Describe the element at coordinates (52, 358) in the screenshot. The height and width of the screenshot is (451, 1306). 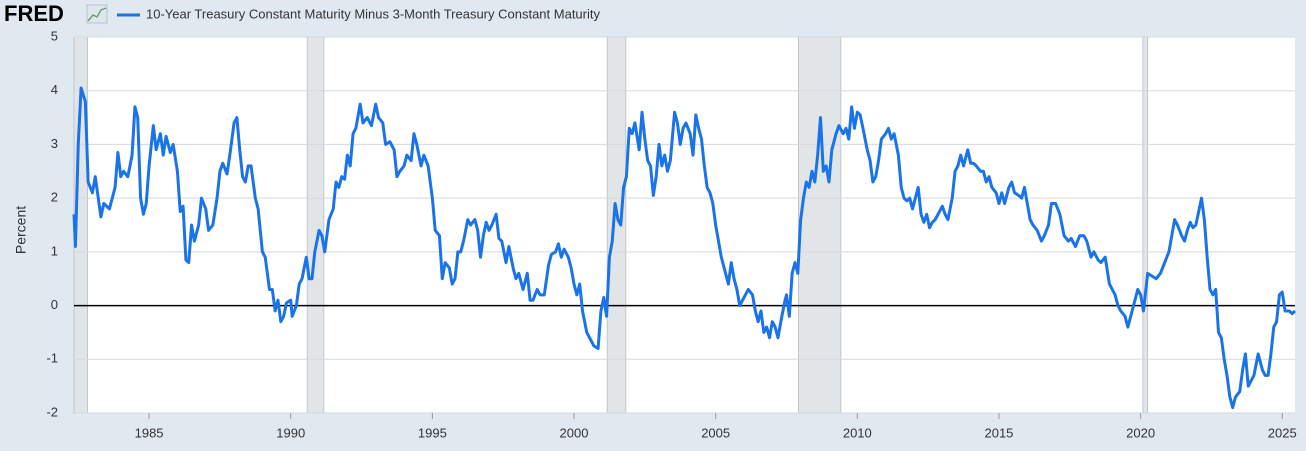
I see `y-tick-label: -1` at that location.